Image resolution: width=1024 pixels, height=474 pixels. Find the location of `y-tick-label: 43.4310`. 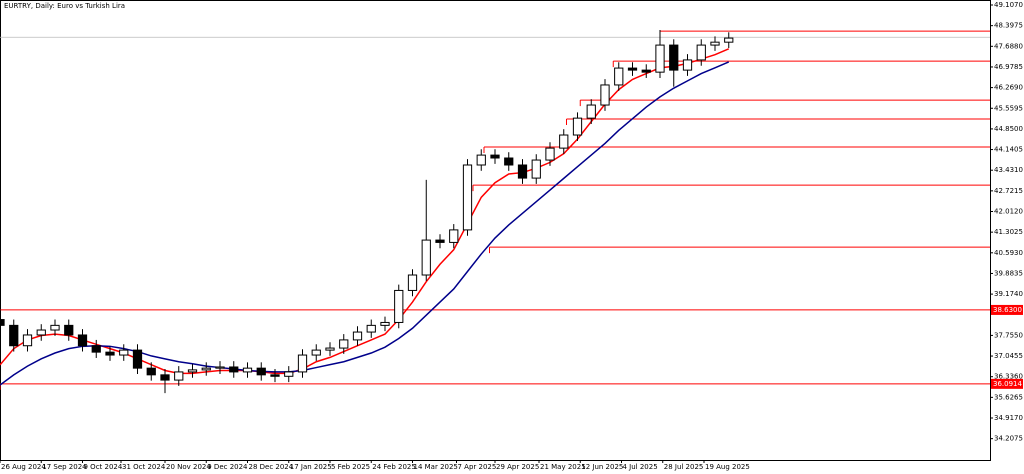

y-tick-label: 43.4310 is located at coordinates (1008, 170).